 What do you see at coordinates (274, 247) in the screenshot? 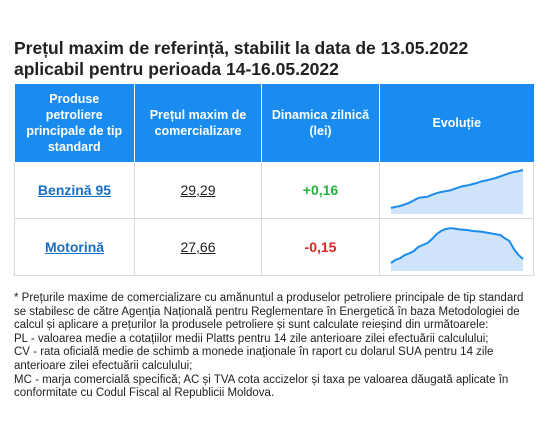
I see `table-row: Motorină 27,66 -0,15` at bounding box center [274, 247].